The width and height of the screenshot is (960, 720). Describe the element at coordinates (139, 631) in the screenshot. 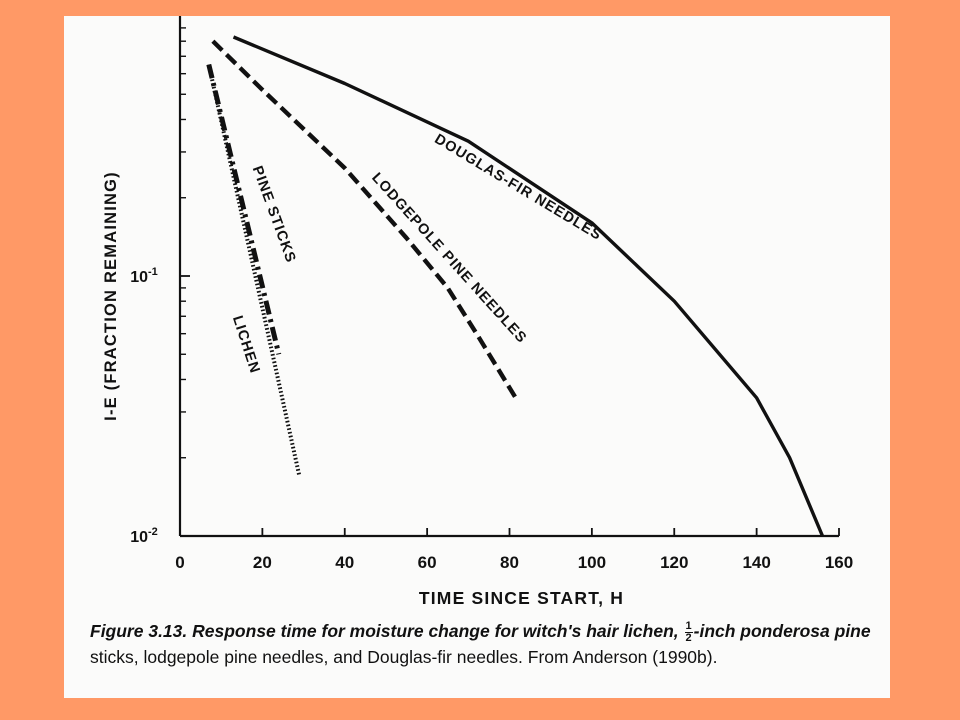

I see `figure-label: Figure 3.13.` at that location.